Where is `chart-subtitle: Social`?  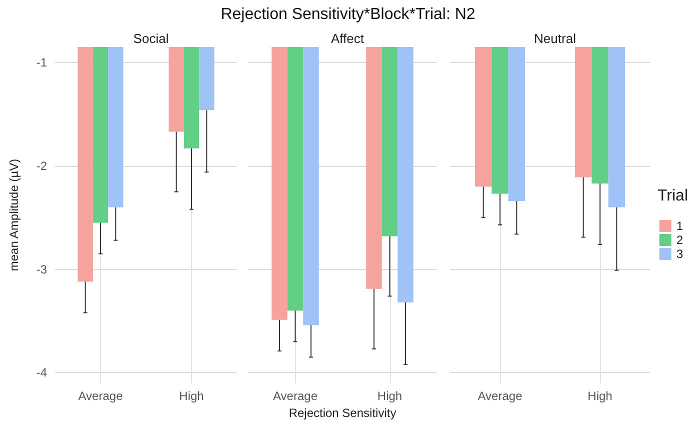
chart-subtitle: Social is located at coordinates (151, 38).